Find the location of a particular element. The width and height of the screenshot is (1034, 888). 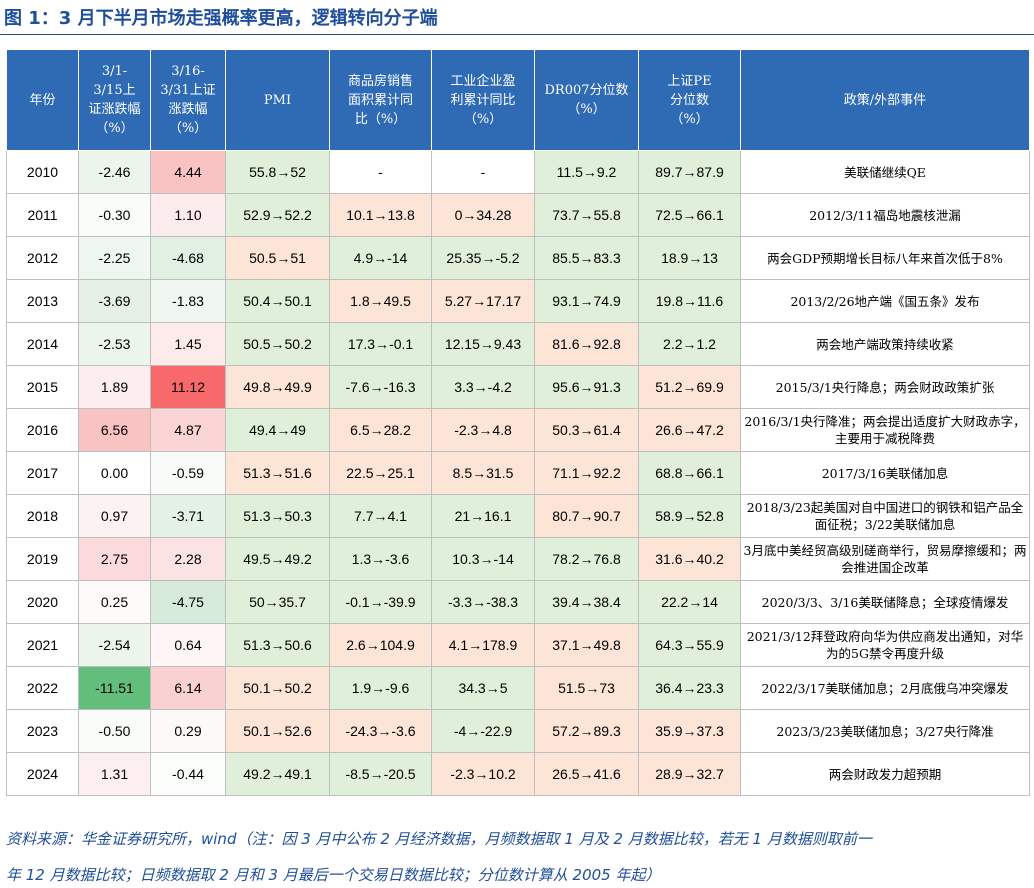

cell-housing-sales: -24.3→-3.6 is located at coordinates (380, 731).